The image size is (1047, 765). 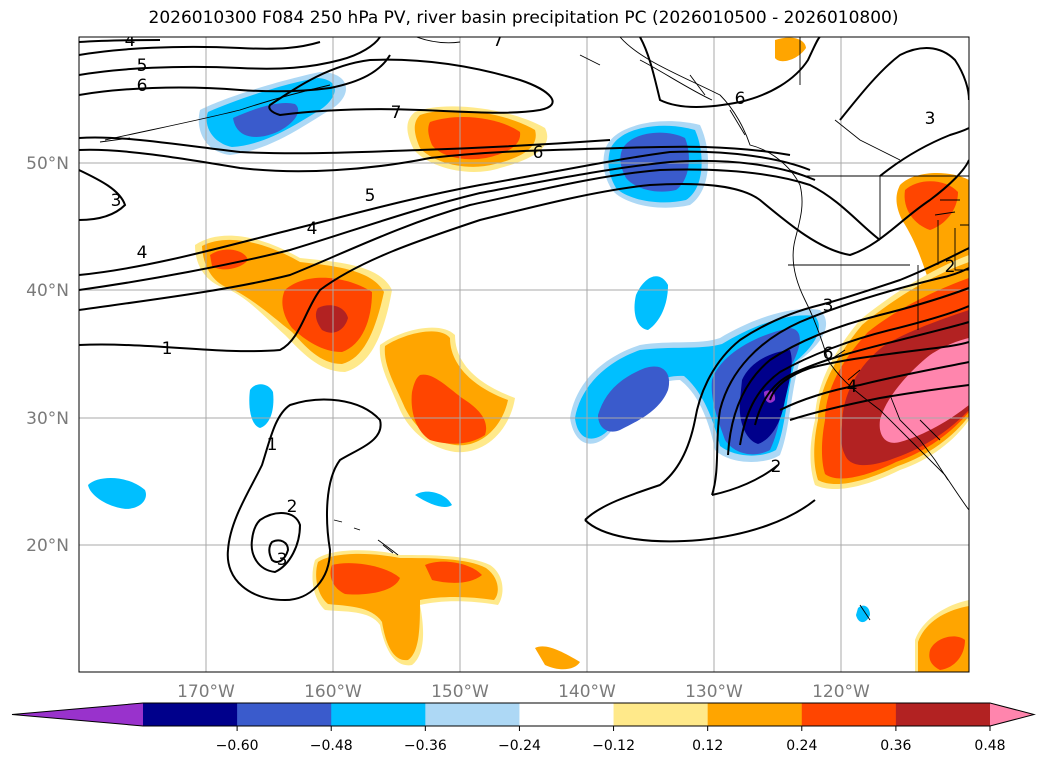 What do you see at coordinates (237, 746) in the screenshot?
I see `colorbar-tick-label: −0.60` at bounding box center [237, 746].